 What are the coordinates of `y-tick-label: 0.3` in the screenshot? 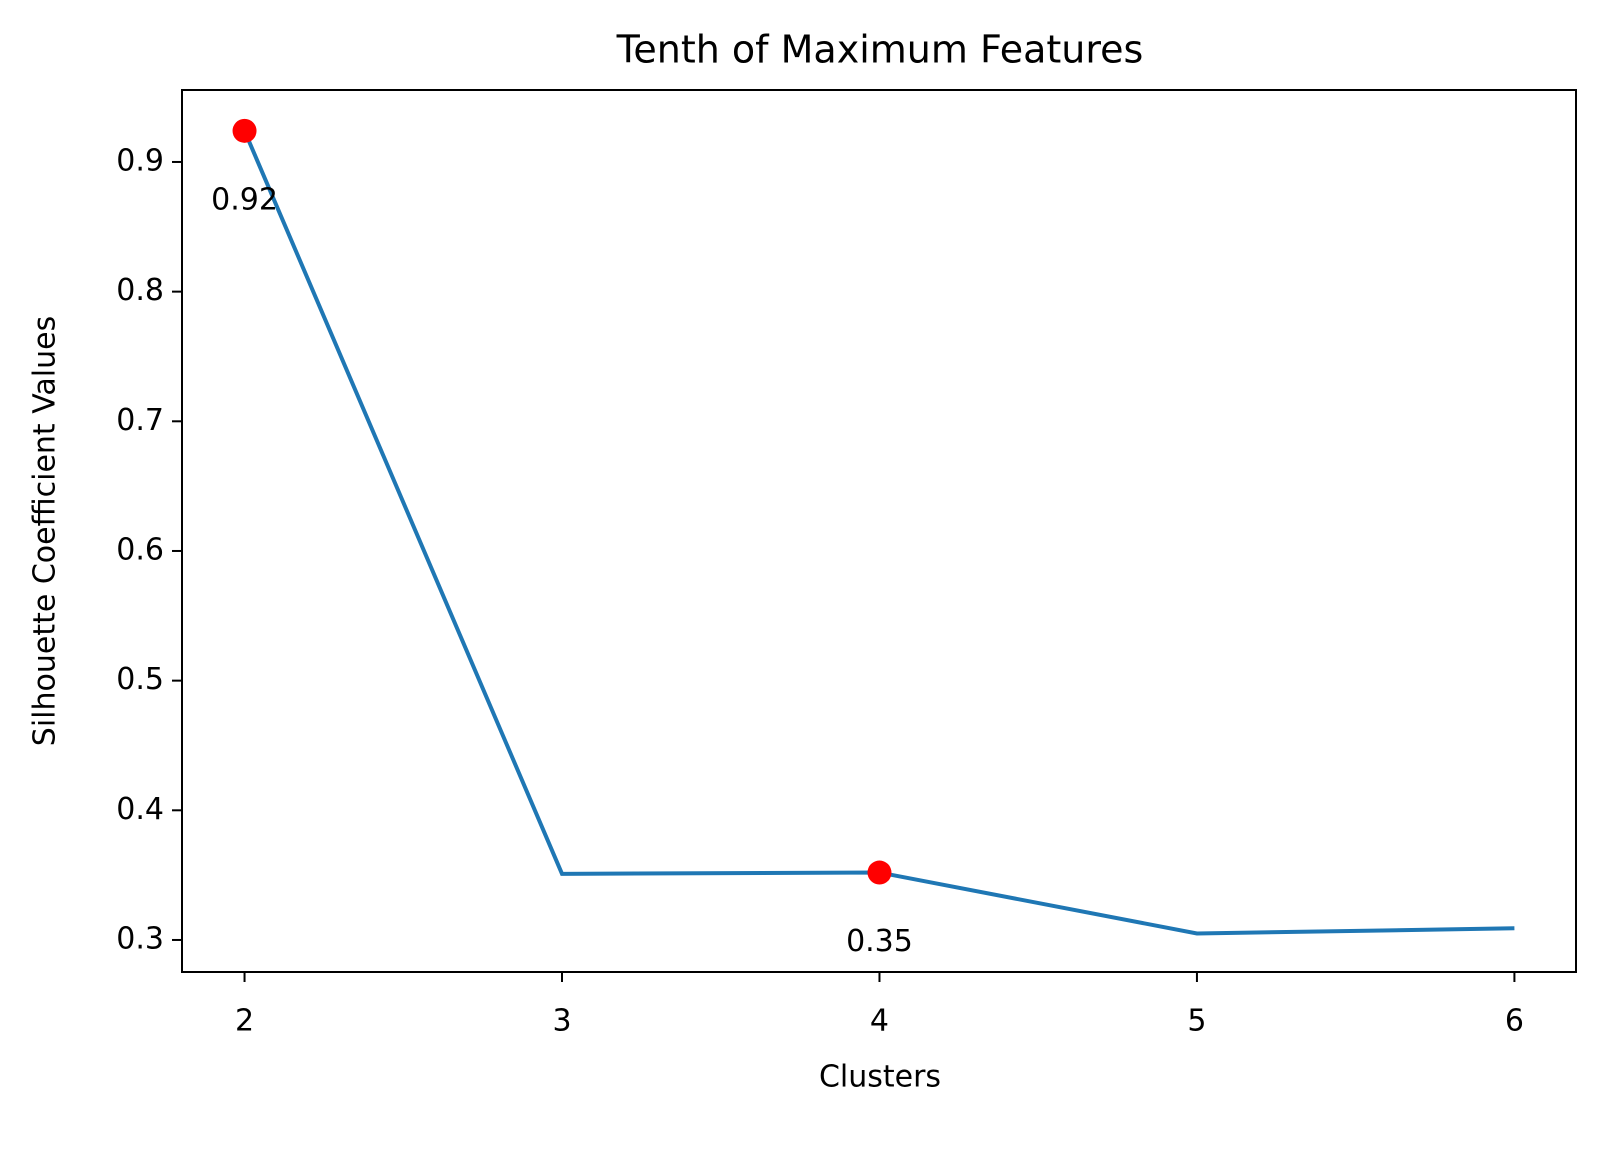 It's located at (140, 938).